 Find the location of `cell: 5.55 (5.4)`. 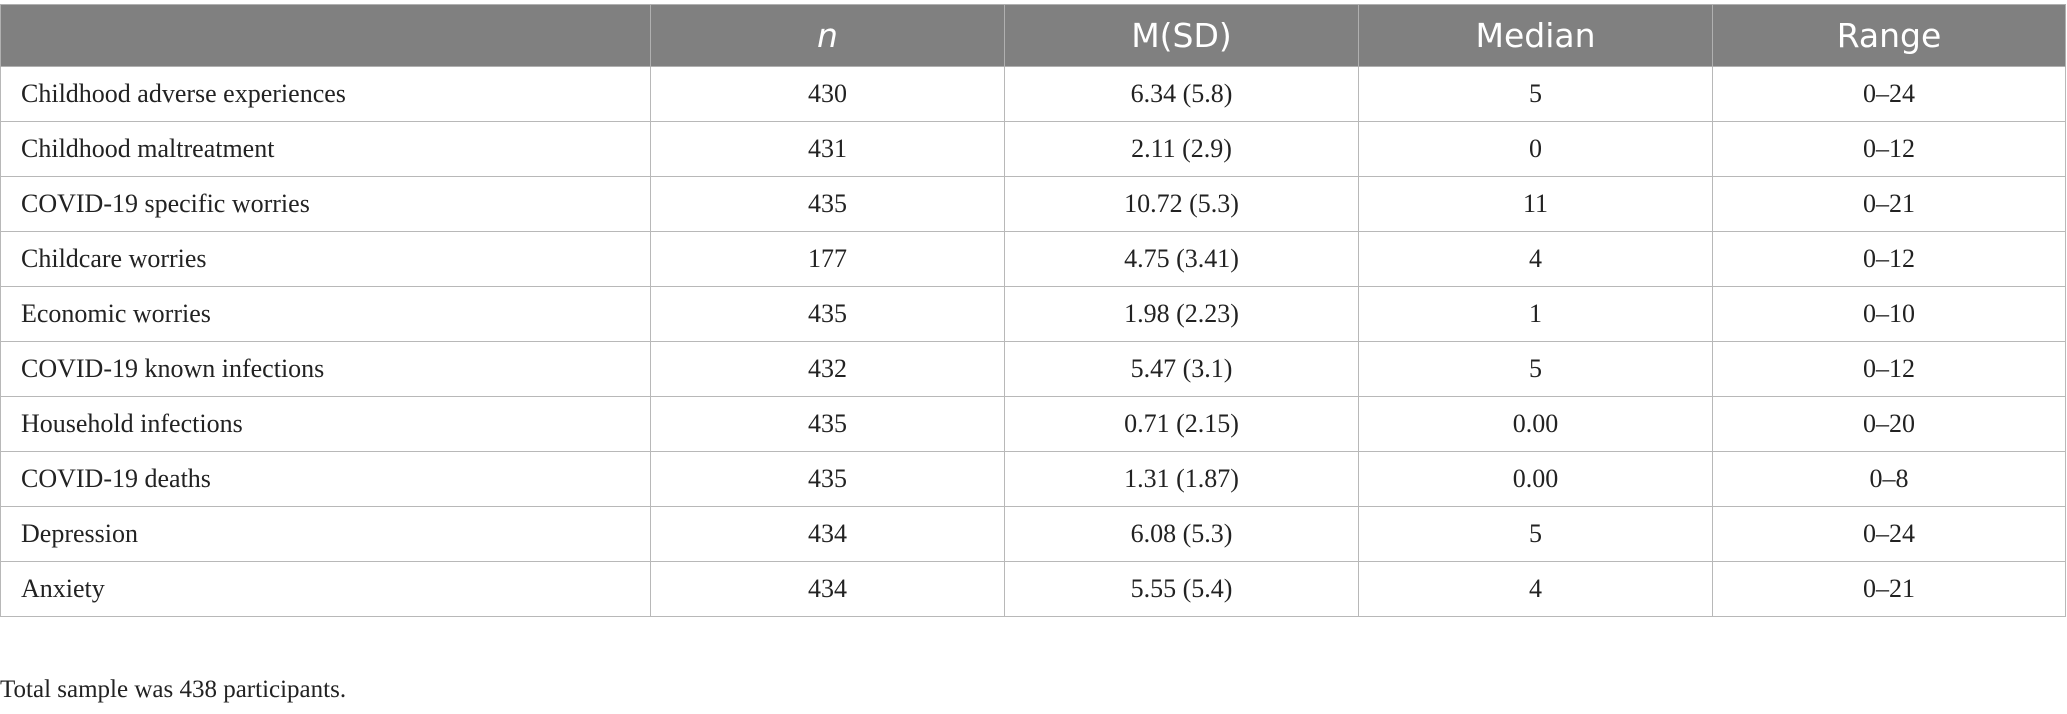

cell: 5.55 (5.4) is located at coordinates (1181, 589).